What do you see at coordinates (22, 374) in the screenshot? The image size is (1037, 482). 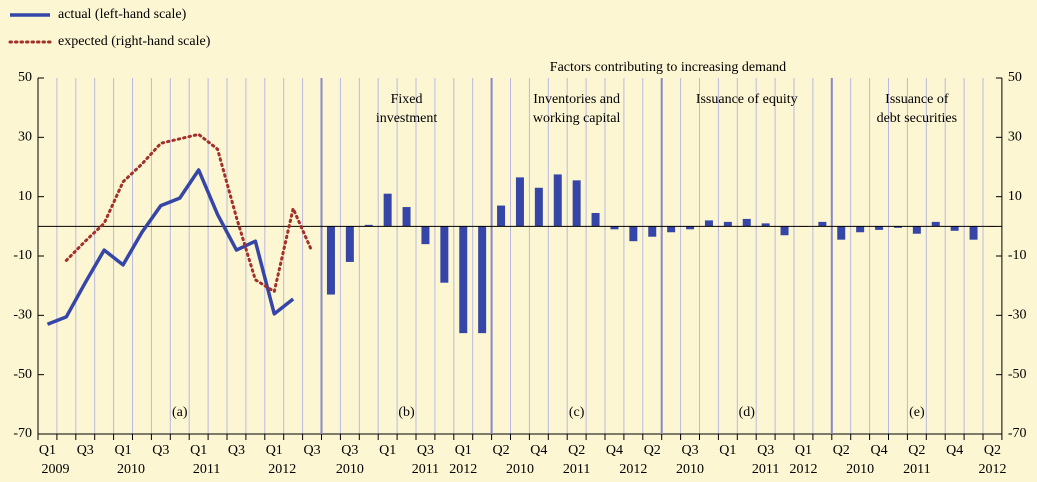 I see `y-tick-label: -50` at bounding box center [22, 374].